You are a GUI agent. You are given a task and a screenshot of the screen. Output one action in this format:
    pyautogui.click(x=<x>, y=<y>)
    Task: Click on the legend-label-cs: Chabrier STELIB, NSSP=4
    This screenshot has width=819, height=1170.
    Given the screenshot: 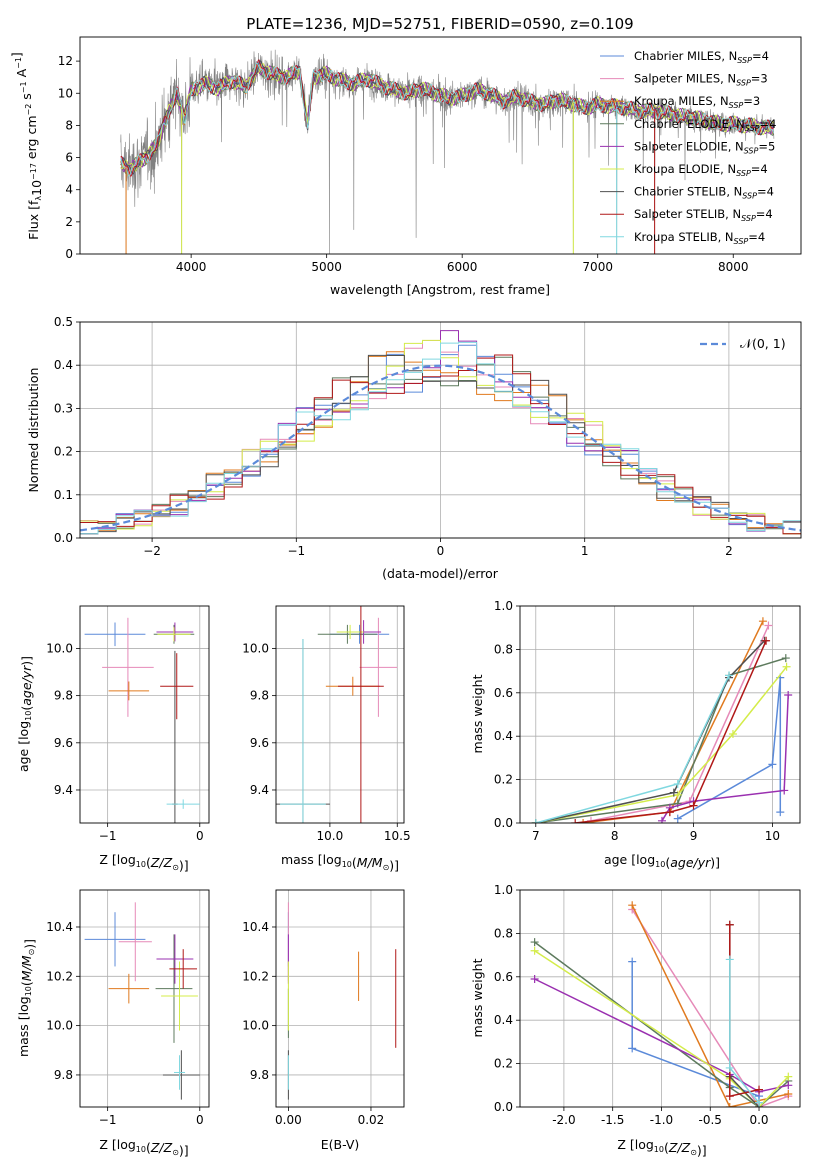 What is the action you would take?
    pyautogui.click(x=704, y=193)
    